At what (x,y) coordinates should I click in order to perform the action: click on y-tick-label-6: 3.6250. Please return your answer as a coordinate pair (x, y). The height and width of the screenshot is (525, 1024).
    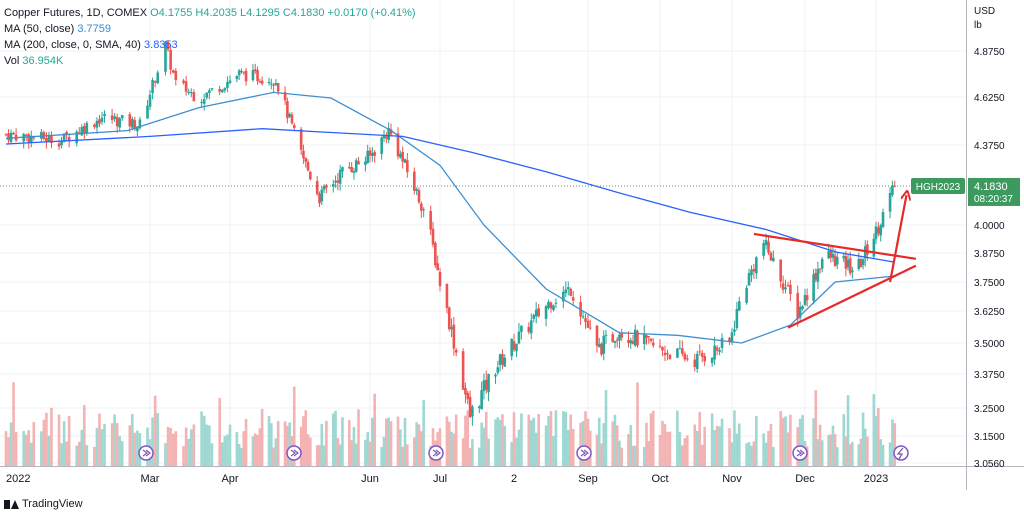
    Looking at the image, I should click on (989, 312).